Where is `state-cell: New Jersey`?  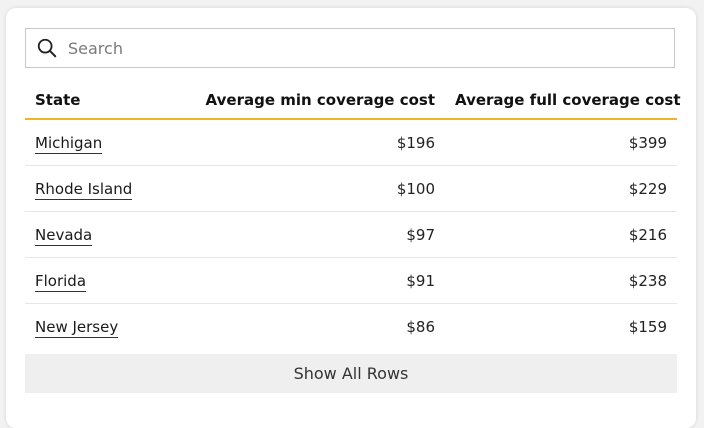 state-cell: New Jersey is located at coordinates (95, 327).